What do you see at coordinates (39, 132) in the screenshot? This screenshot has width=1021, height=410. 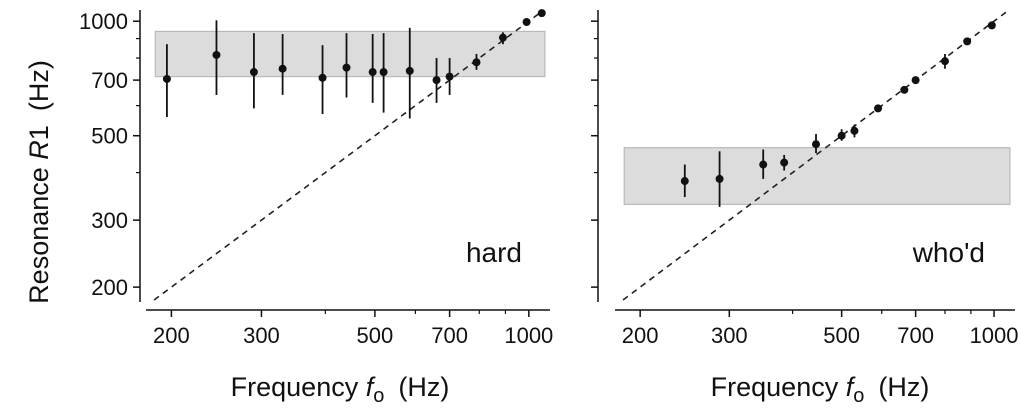 I see `y-axis-label-subscript: 1` at bounding box center [39, 132].